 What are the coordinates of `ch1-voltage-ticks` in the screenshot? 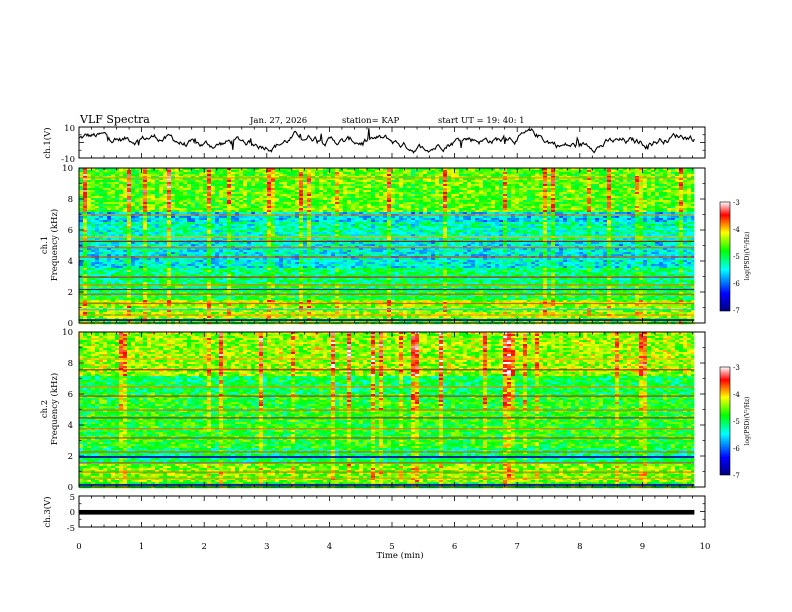 It's located at (392, 142).